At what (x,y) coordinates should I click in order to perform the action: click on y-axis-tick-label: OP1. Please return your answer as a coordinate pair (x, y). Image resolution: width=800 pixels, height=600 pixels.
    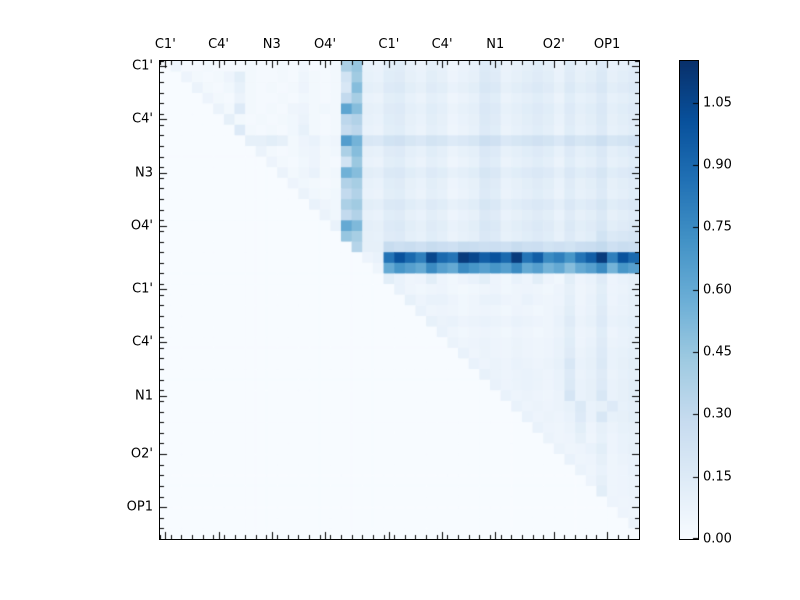
    Looking at the image, I should click on (139, 507).